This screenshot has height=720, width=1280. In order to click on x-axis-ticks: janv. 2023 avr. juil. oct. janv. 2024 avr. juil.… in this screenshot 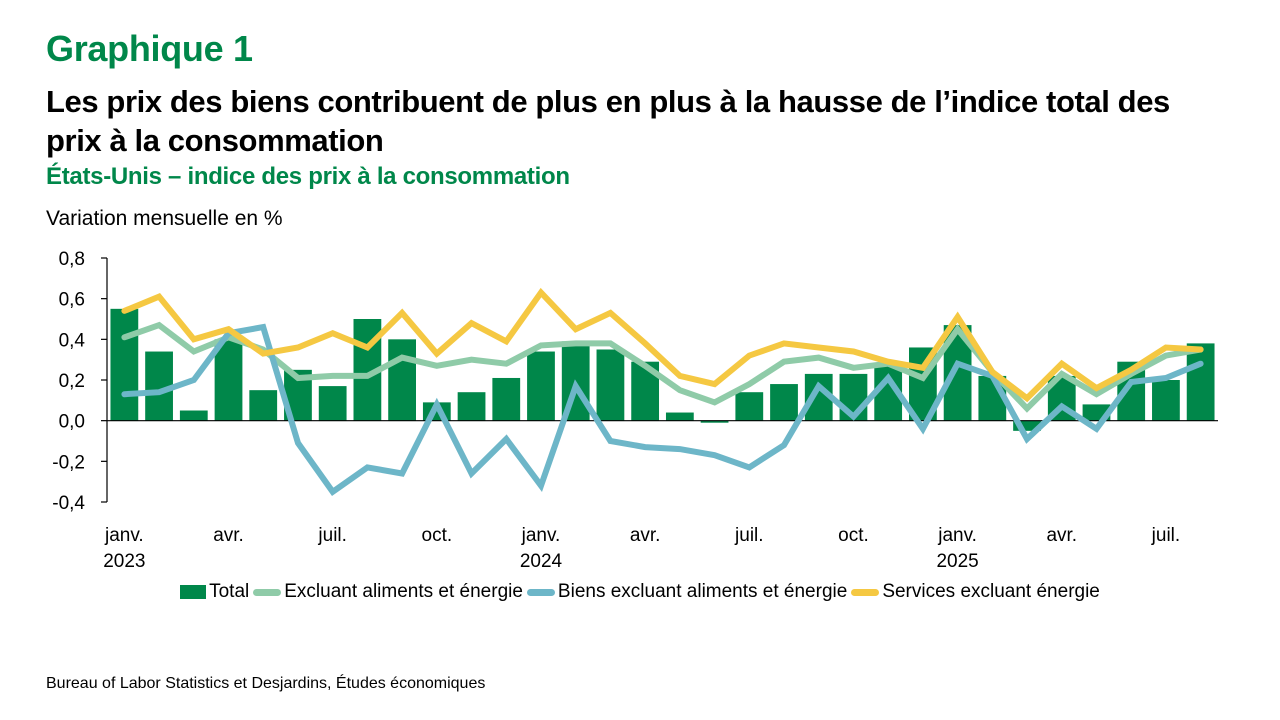, I will do `click(641, 548)`.